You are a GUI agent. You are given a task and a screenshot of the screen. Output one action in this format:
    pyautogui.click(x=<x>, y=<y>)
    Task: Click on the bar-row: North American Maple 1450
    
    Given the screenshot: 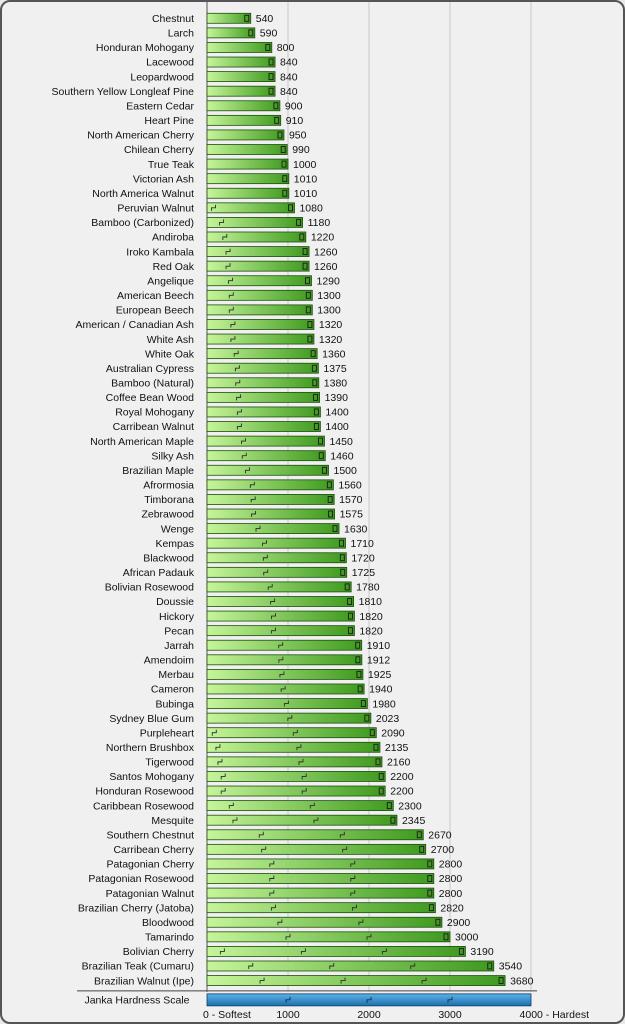 What is the action you would take?
    pyautogui.click(x=221, y=441)
    